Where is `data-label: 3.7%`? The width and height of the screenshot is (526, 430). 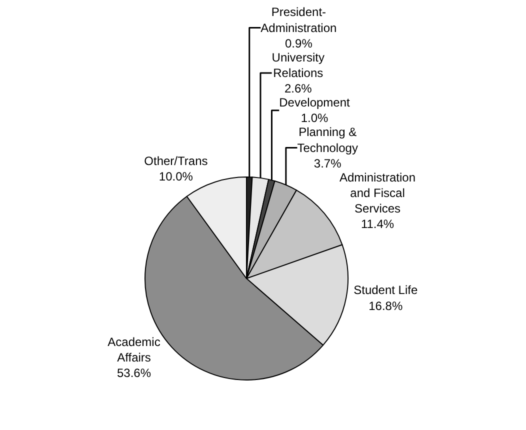 data-label: 3.7% is located at coordinates (328, 163).